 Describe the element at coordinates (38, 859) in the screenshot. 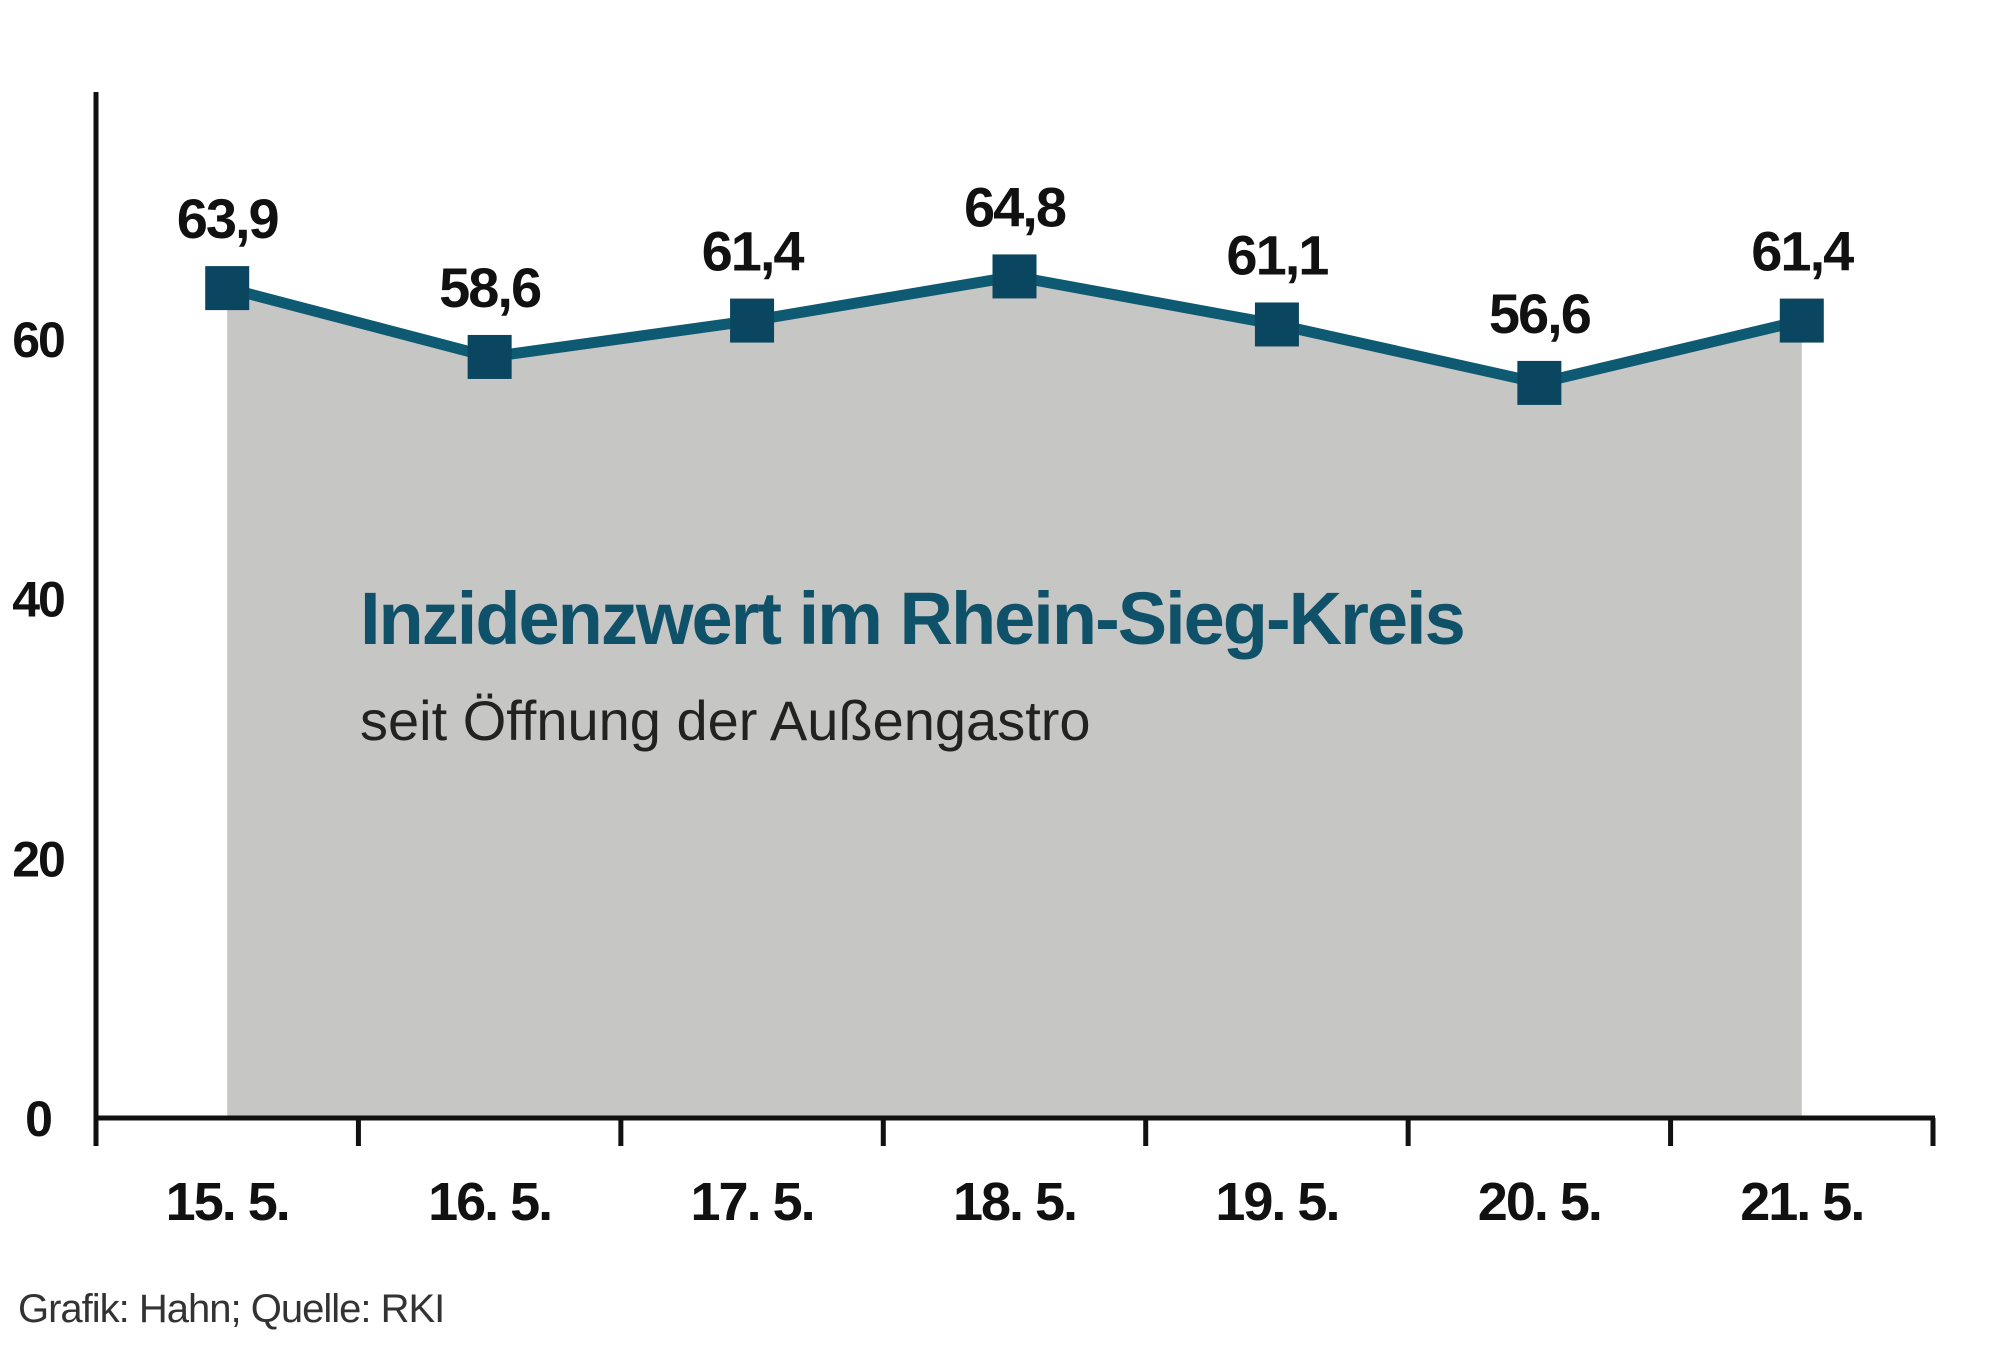

I see `y-tick-label: 20` at that location.